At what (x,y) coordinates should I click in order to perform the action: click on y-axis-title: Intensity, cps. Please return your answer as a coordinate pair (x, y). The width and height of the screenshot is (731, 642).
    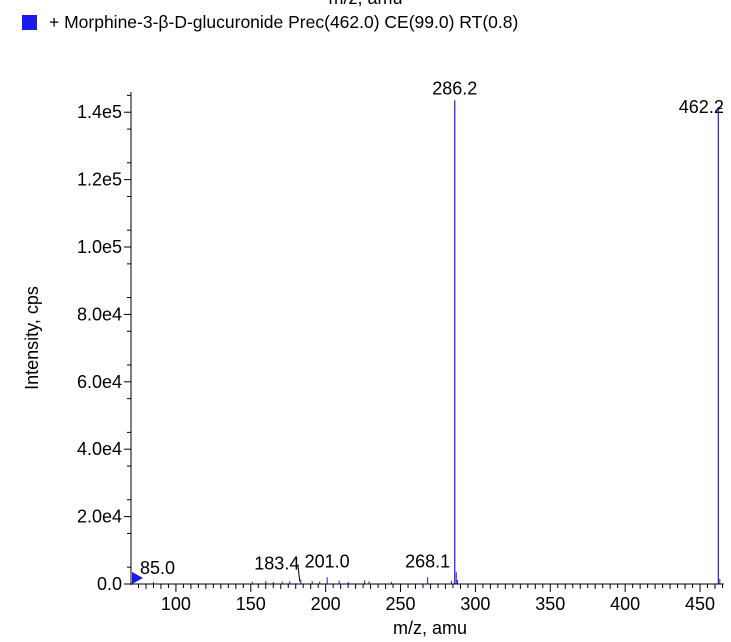
    Looking at the image, I should click on (32, 338).